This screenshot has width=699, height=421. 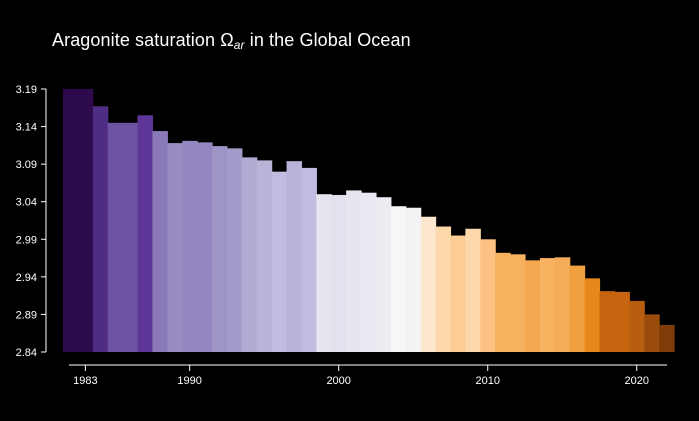 I want to click on bar-1997, so click(x=294, y=256).